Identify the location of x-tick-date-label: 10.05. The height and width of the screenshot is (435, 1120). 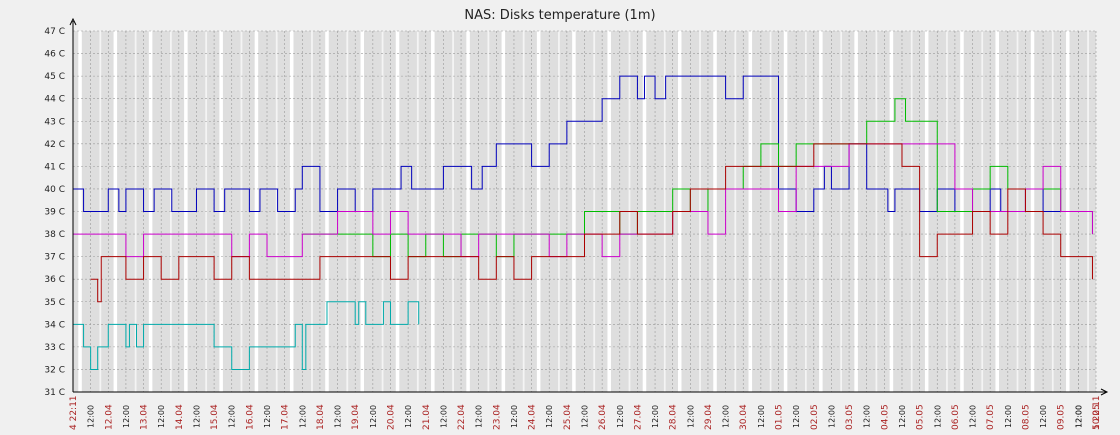
(1097, 417).